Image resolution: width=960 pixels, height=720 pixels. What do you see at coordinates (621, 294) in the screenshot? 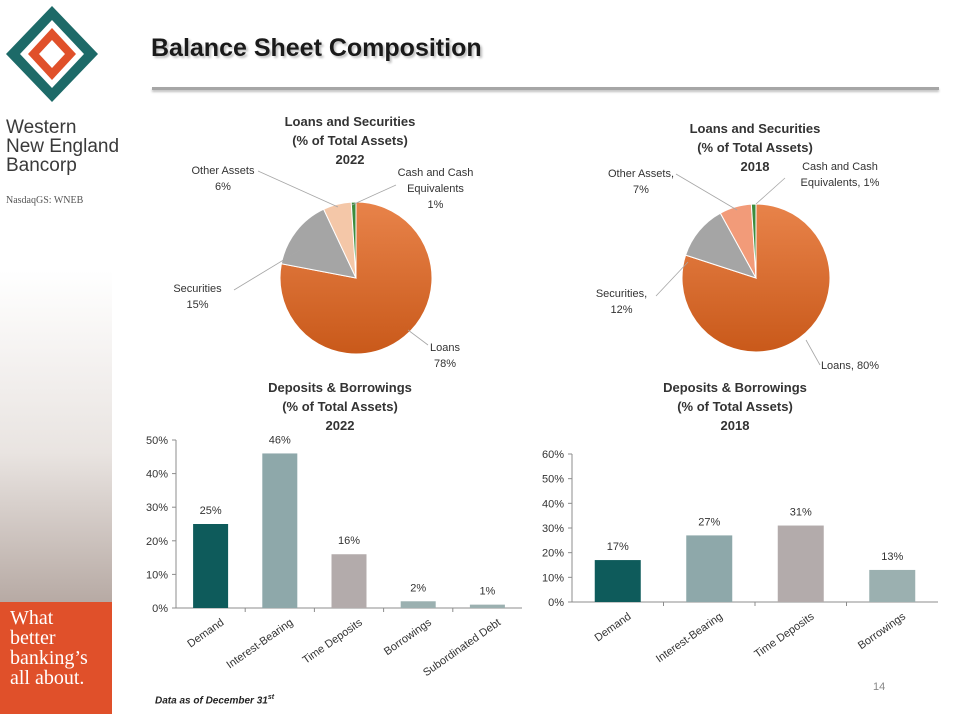
I see `label-line: Securities,` at bounding box center [621, 294].